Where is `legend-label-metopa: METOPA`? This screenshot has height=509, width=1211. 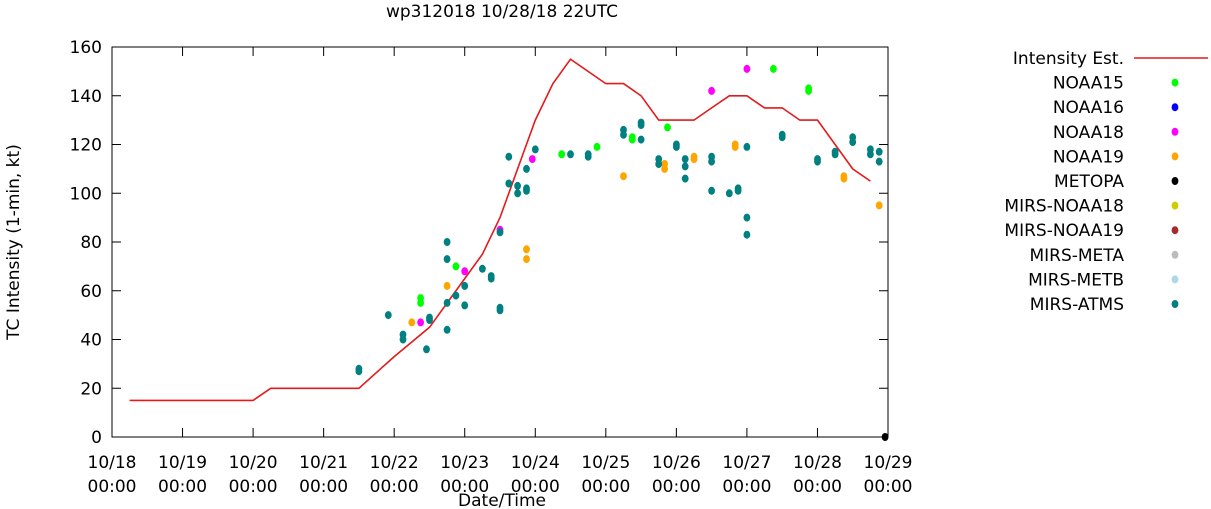
legend-label-metopa: METOPA is located at coordinates (1089, 182).